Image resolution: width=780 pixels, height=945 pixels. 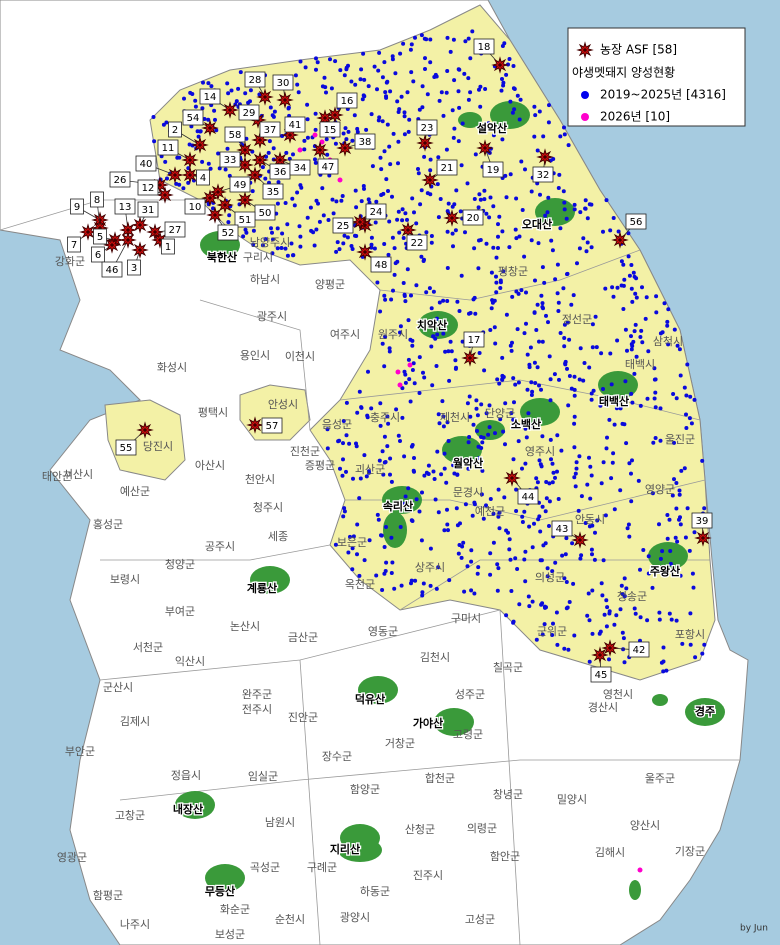 I want to click on farm-label: 19, so click(x=493, y=170).